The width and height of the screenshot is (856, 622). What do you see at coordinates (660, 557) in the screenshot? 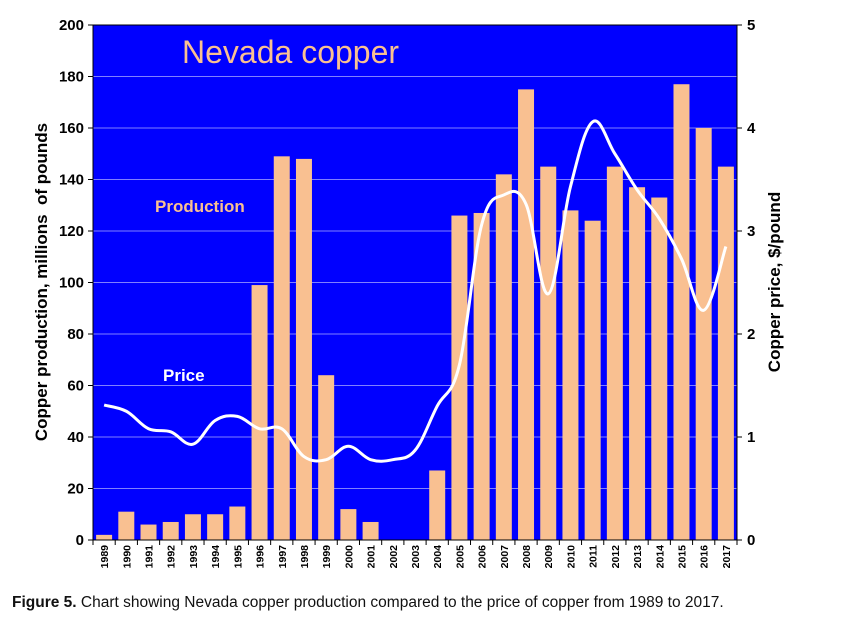
I see `x-tick-label: 2014` at bounding box center [660, 557].